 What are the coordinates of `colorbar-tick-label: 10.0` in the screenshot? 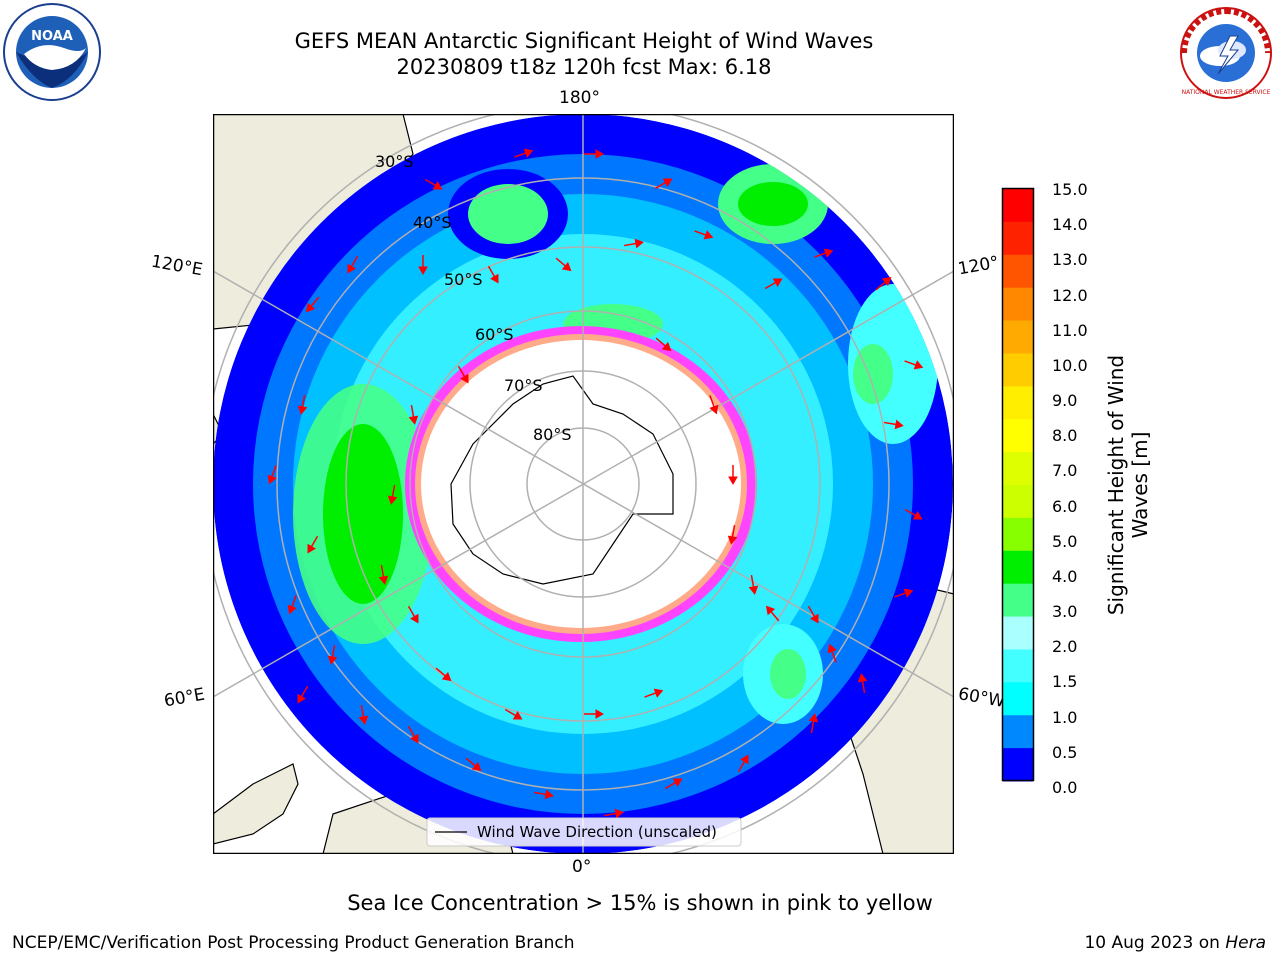 It's located at (1070, 365).